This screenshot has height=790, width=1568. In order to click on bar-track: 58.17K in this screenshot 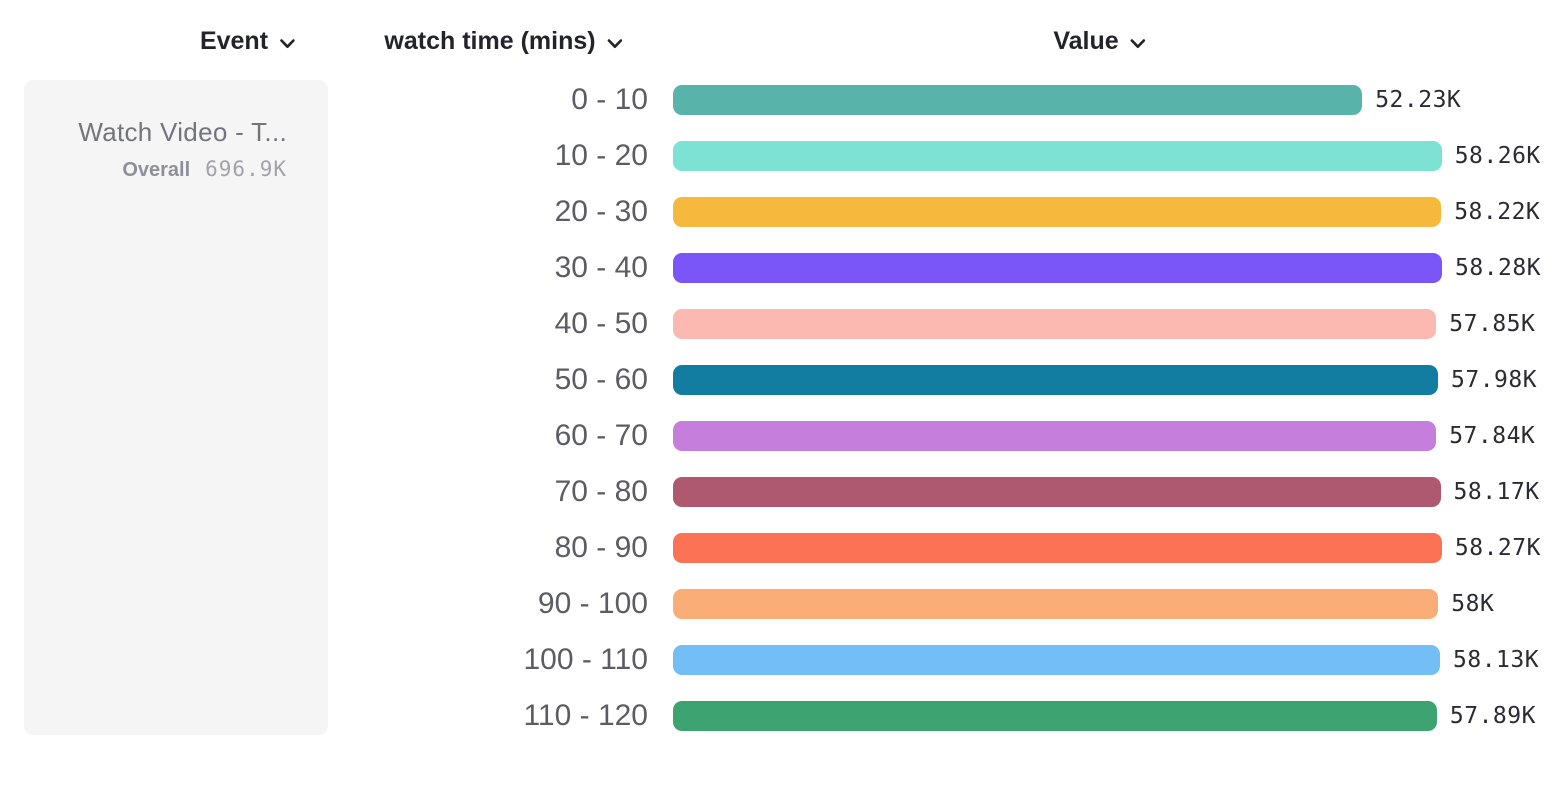, I will do `click(1106, 492)`.